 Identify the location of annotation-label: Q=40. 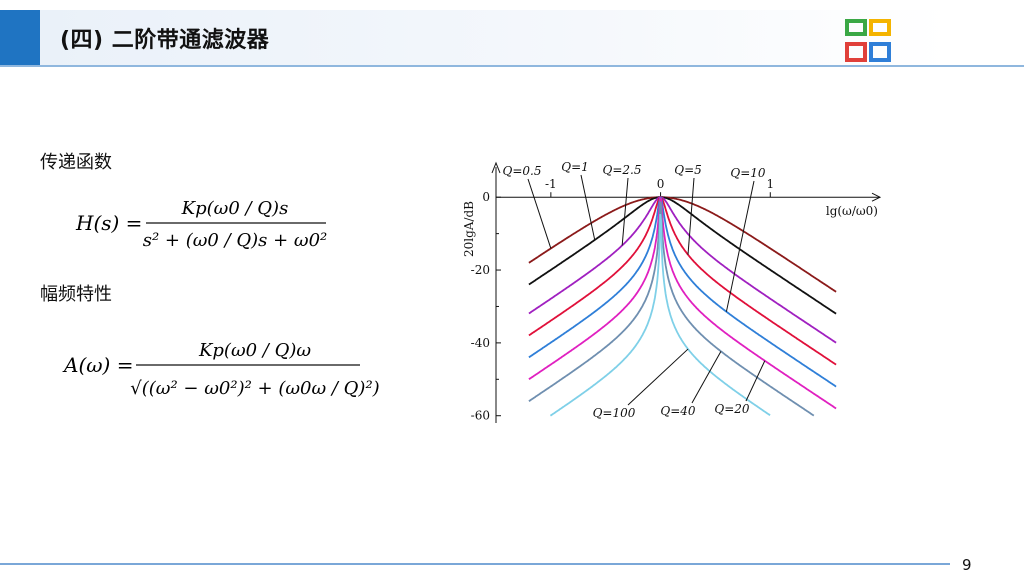
(678, 411).